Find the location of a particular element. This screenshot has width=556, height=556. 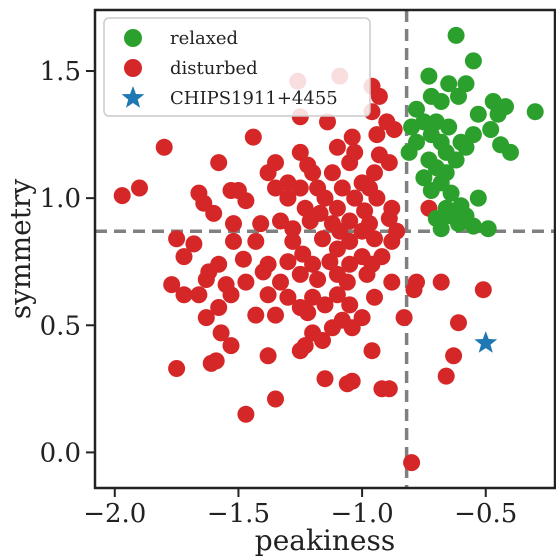

y-tick-label: 0.0 is located at coordinates (60, 453).